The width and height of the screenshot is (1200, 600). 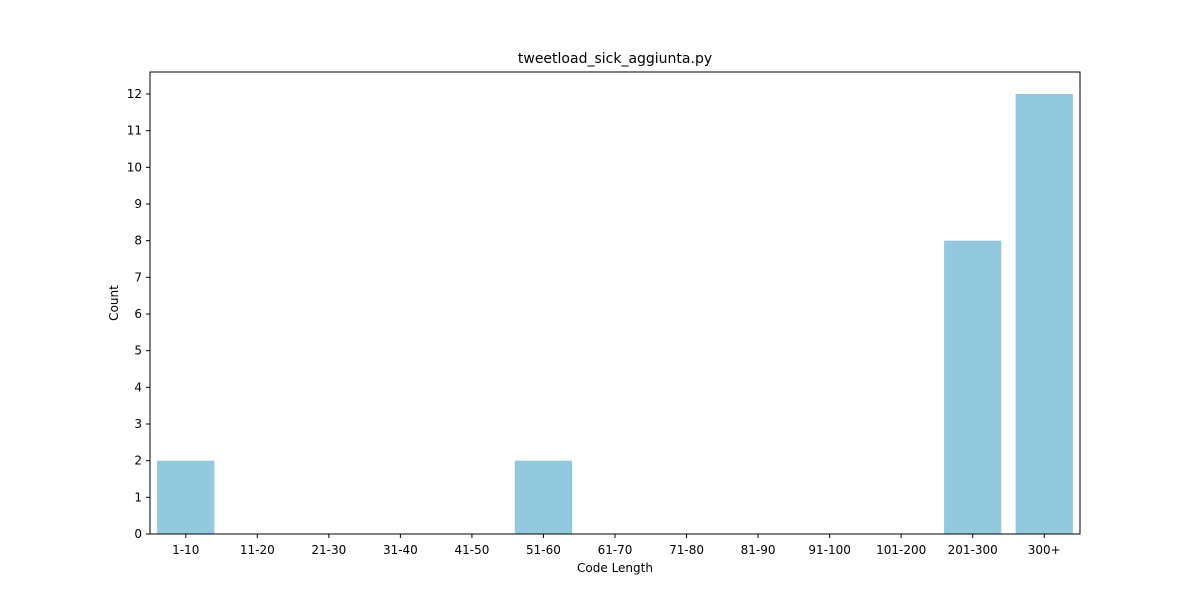 I want to click on y-tick-label: 12, so click(x=134, y=94).